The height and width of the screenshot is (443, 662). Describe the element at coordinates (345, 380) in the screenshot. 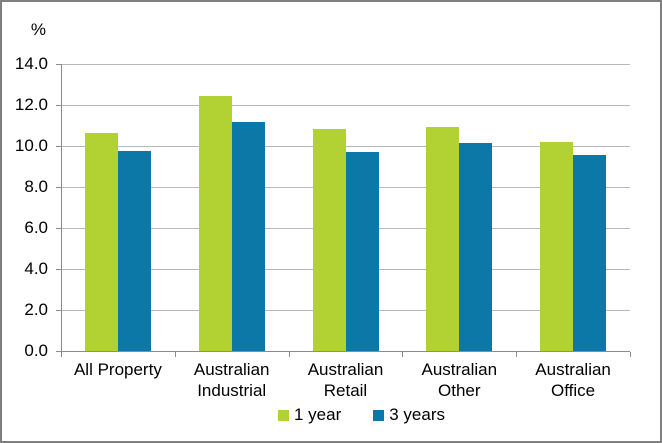

I see `category-label: Australian Retail` at that location.